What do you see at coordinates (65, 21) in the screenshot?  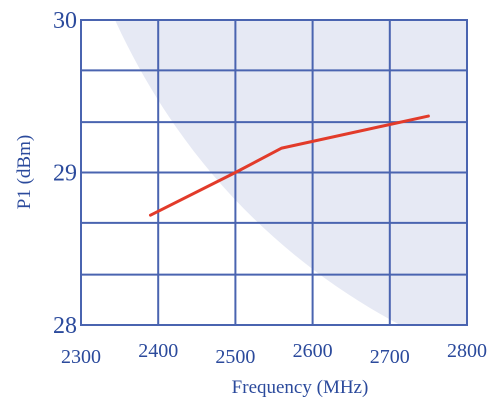 I see `y-tick-label: 30` at bounding box center [65, 21].